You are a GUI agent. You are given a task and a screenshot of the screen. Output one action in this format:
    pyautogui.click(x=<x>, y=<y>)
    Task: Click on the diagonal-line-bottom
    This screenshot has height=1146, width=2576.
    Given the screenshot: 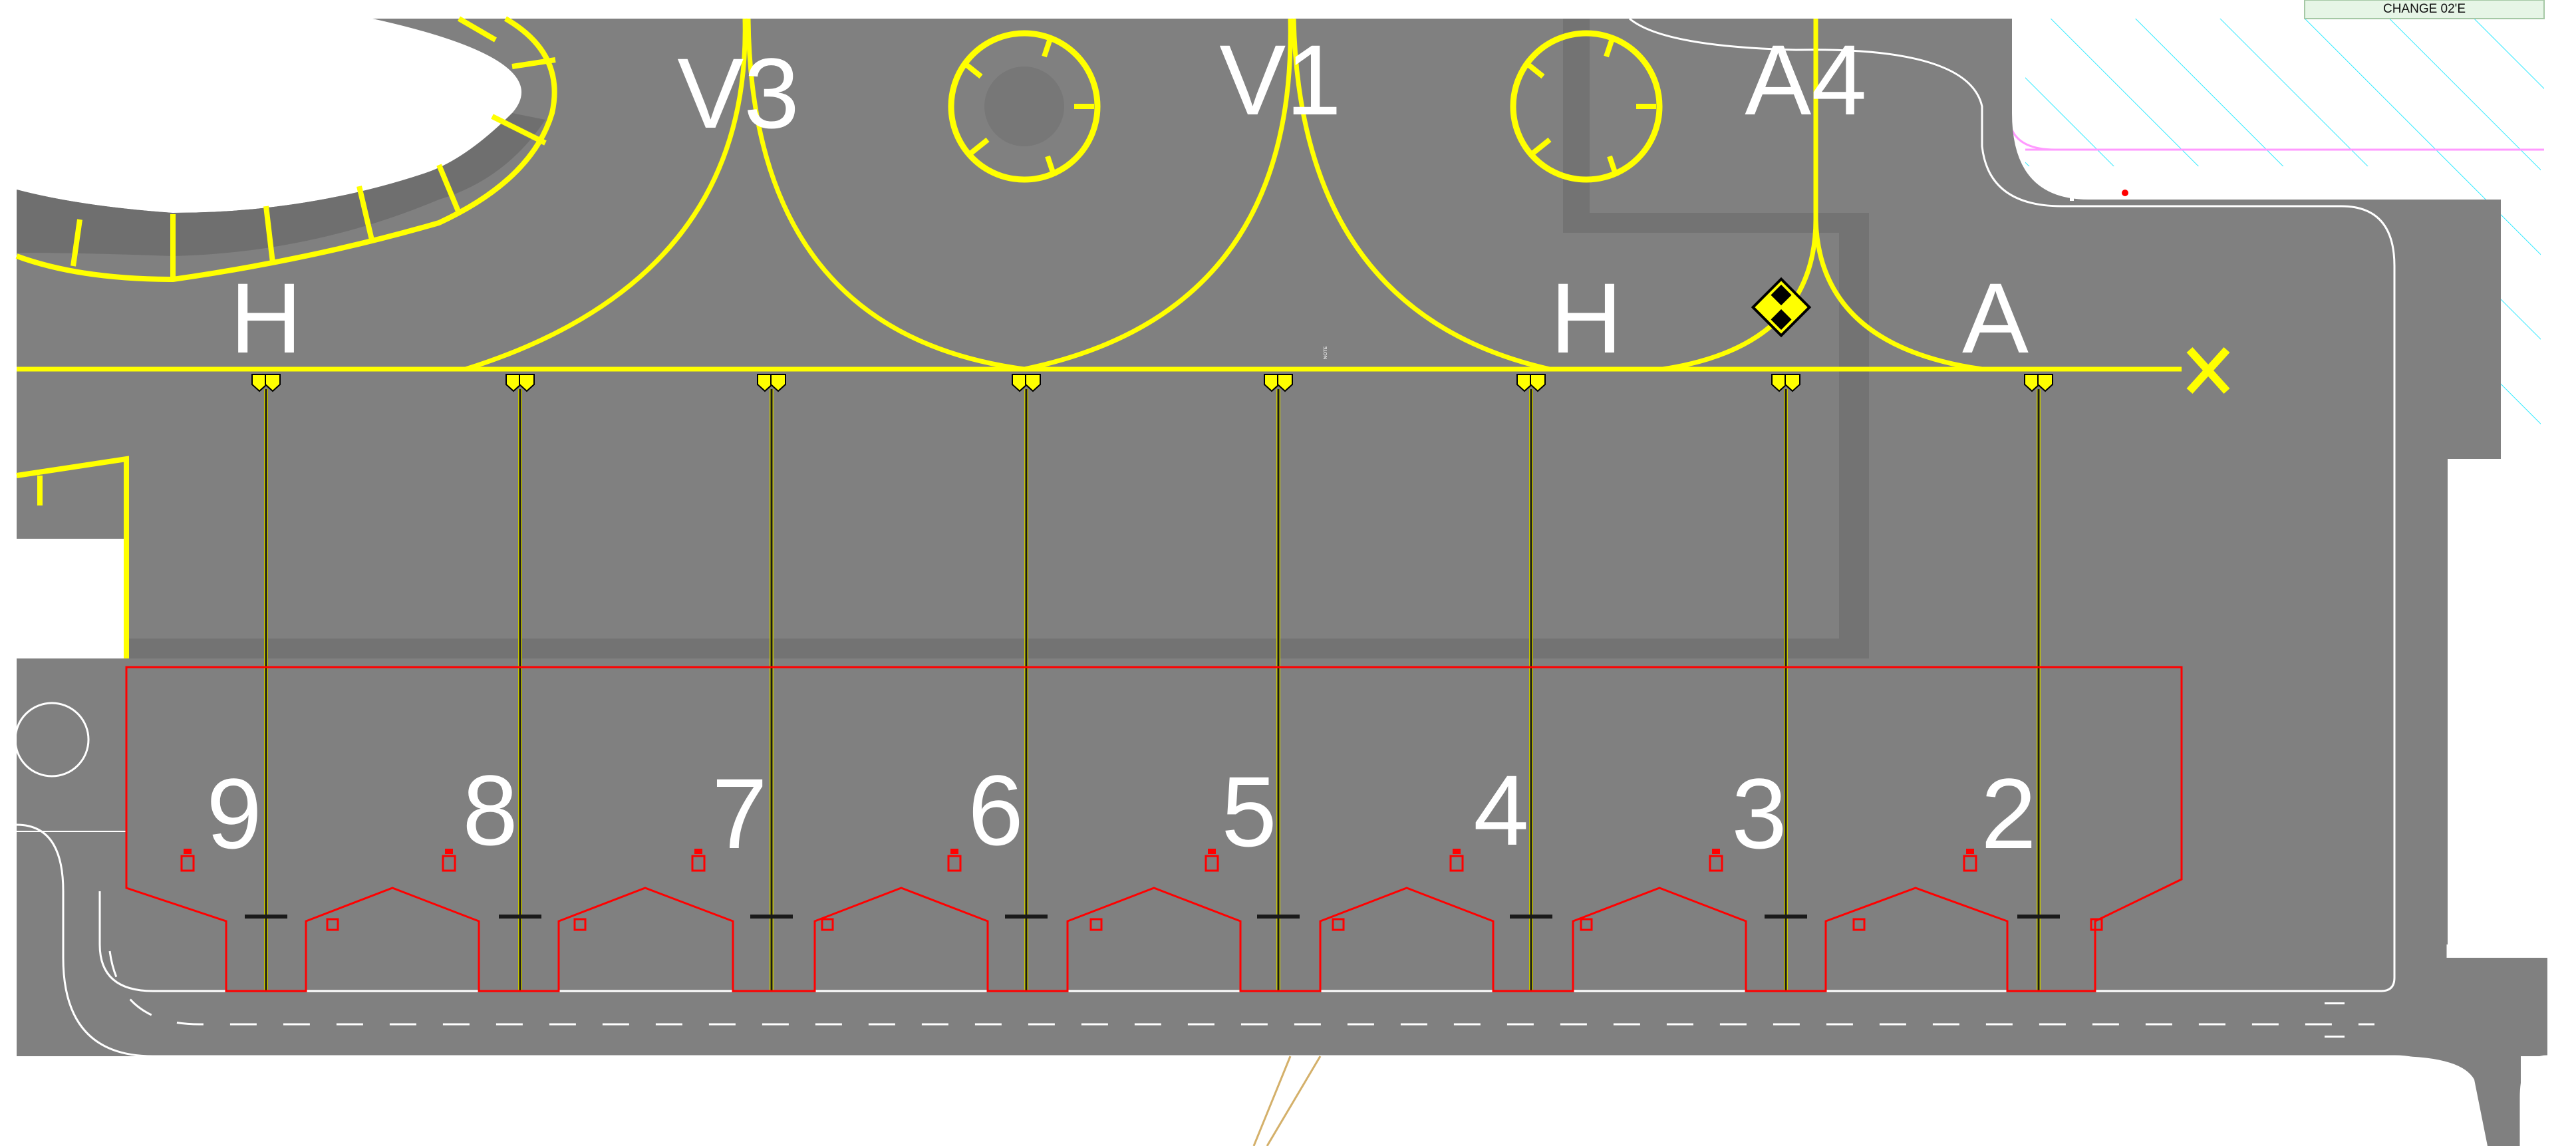 What is the action you would take?
    pyautogui.click(x=1287, y=1101)
    